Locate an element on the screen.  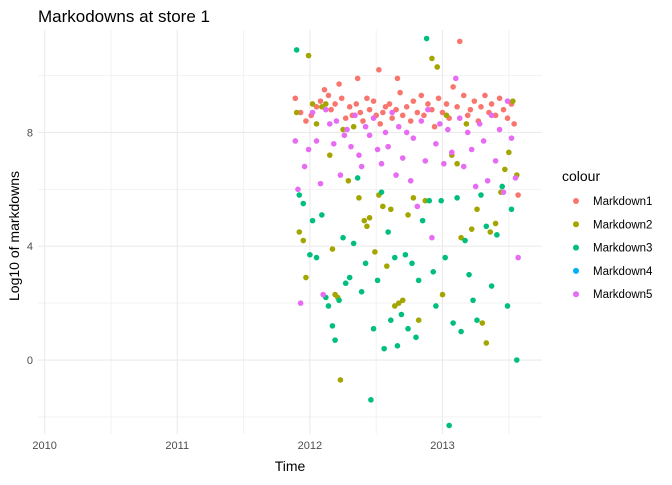
y-tick-label: 8 is located at coordinates (30, 133).